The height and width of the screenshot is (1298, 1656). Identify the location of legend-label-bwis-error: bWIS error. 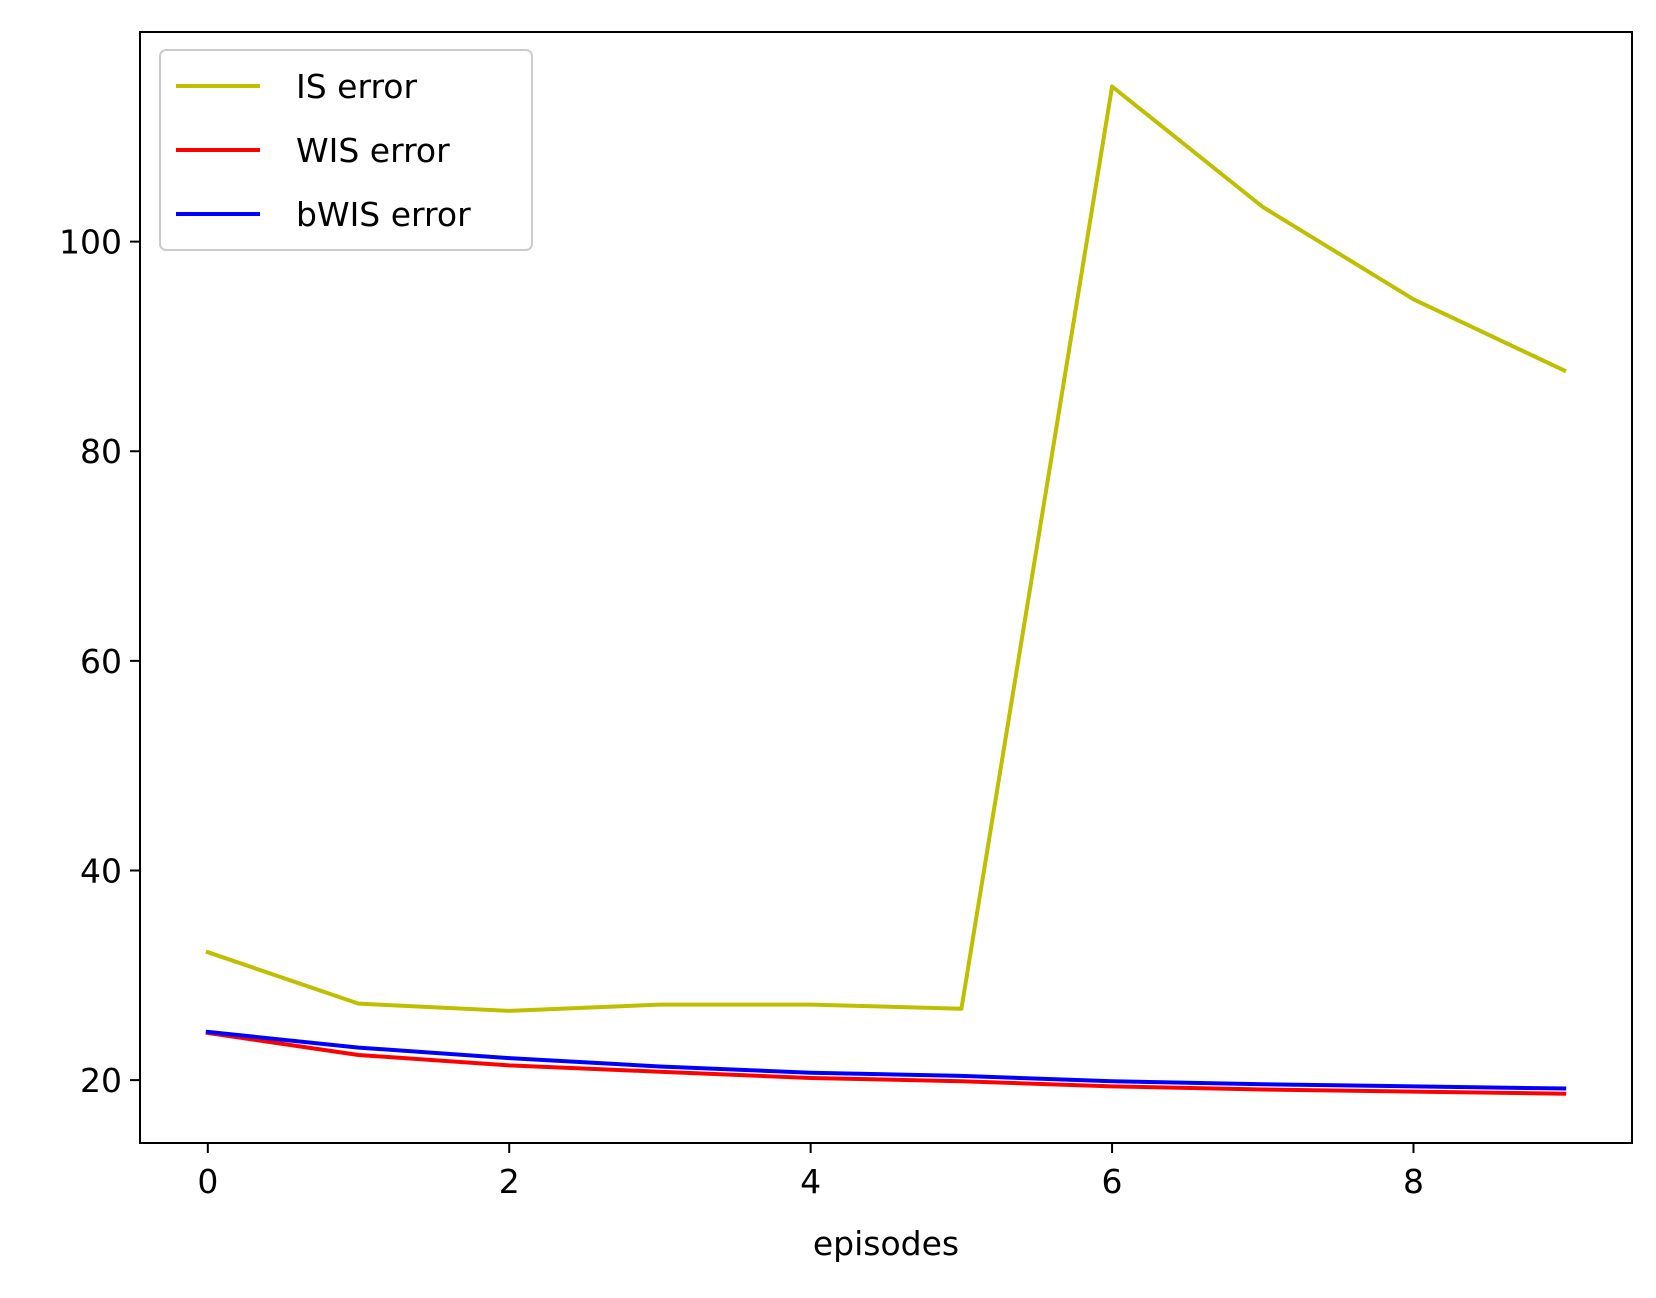
(383, 214).